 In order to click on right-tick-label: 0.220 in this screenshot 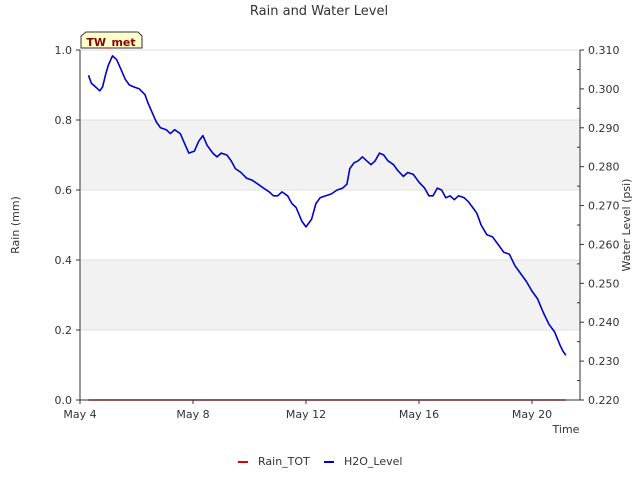, I will do `click(604, 400)`.